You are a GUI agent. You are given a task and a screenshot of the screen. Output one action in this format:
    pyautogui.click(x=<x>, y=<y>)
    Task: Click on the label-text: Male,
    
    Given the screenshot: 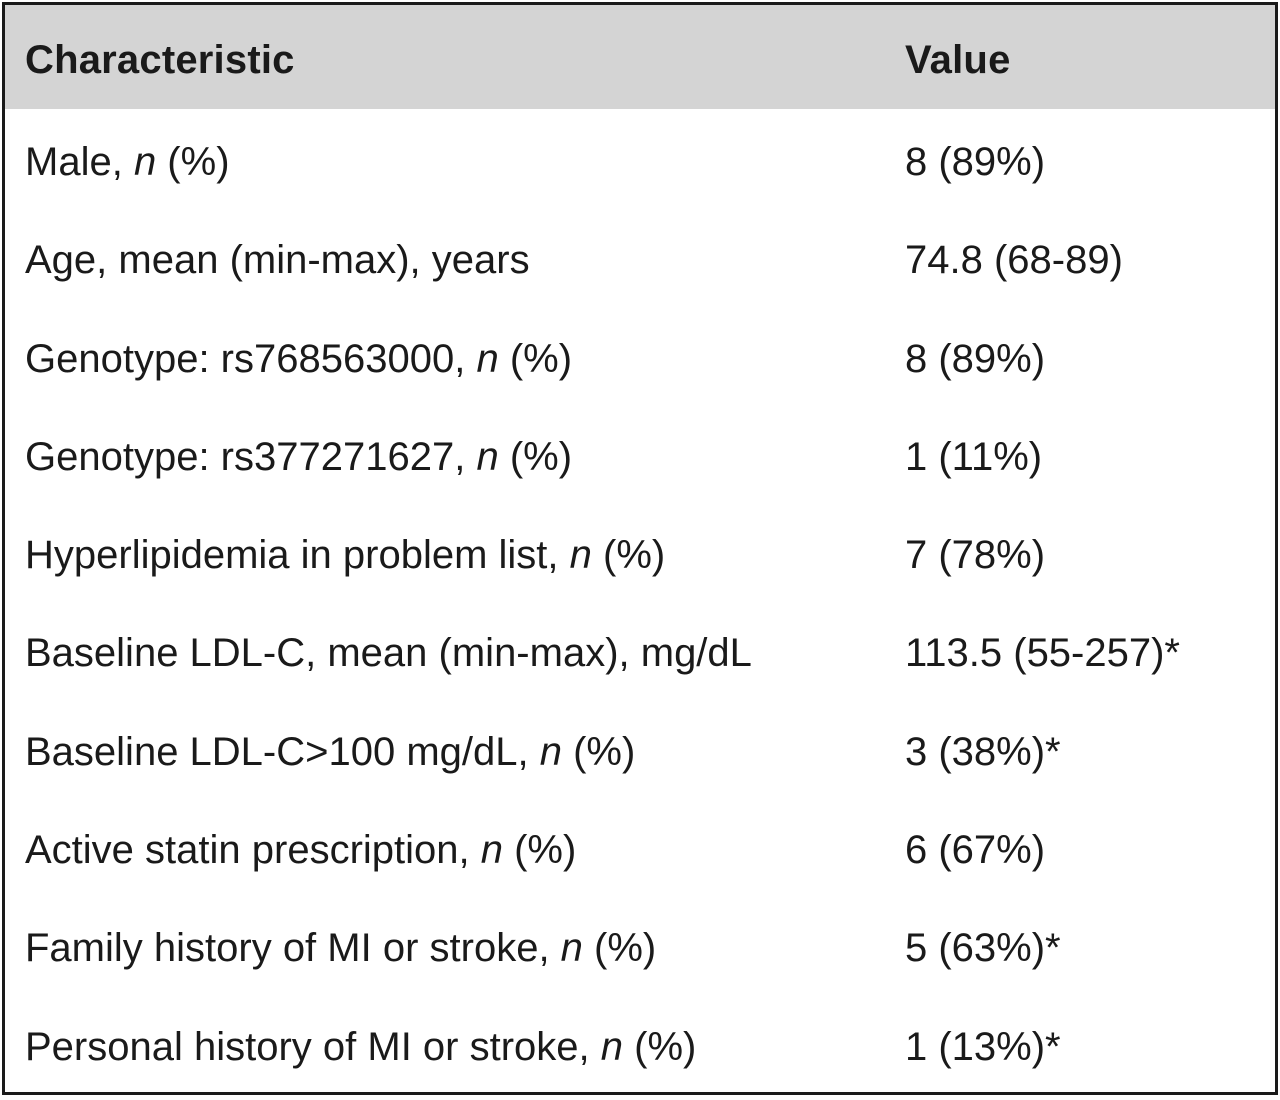 What is the action you would take?
    pyautogui.click(x=79, y=162)
    